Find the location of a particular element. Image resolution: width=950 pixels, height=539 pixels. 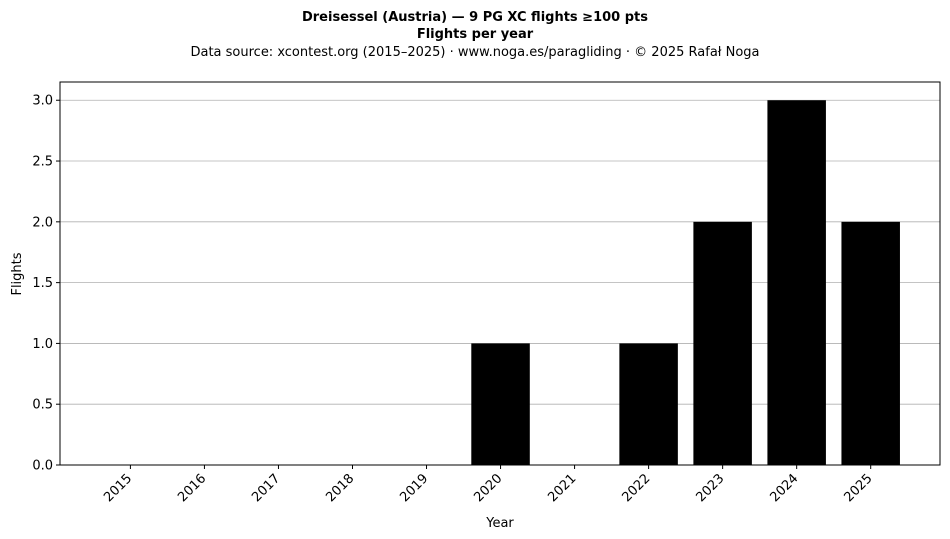

x-tick-label: 2016 is located at coordinates (192, 488).